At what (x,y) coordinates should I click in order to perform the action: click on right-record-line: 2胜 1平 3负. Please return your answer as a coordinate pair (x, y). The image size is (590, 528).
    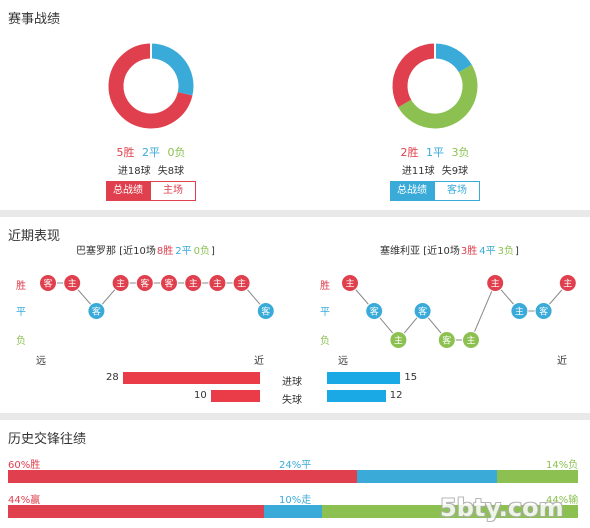
    Looking at the image, I should click on (435, 152).